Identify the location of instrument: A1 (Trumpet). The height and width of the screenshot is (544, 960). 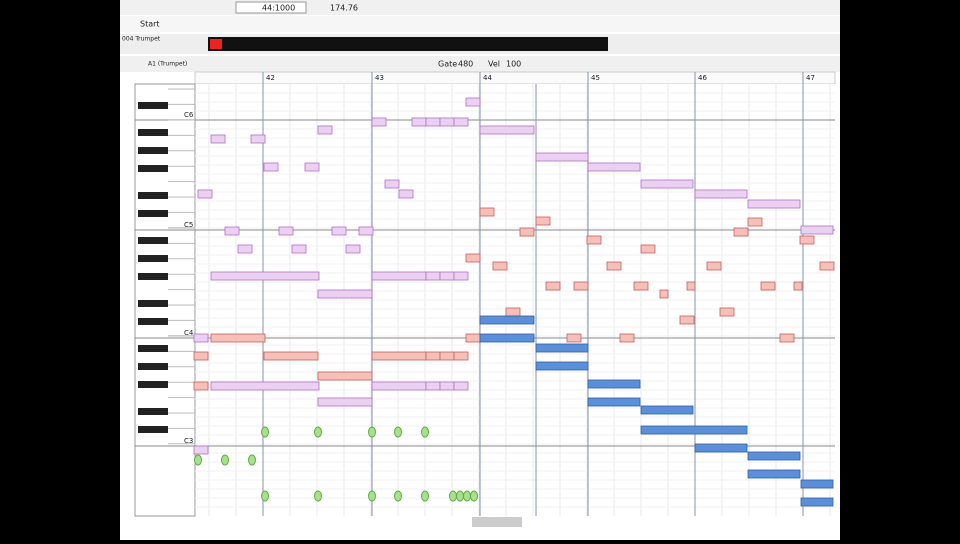
(167, 64).